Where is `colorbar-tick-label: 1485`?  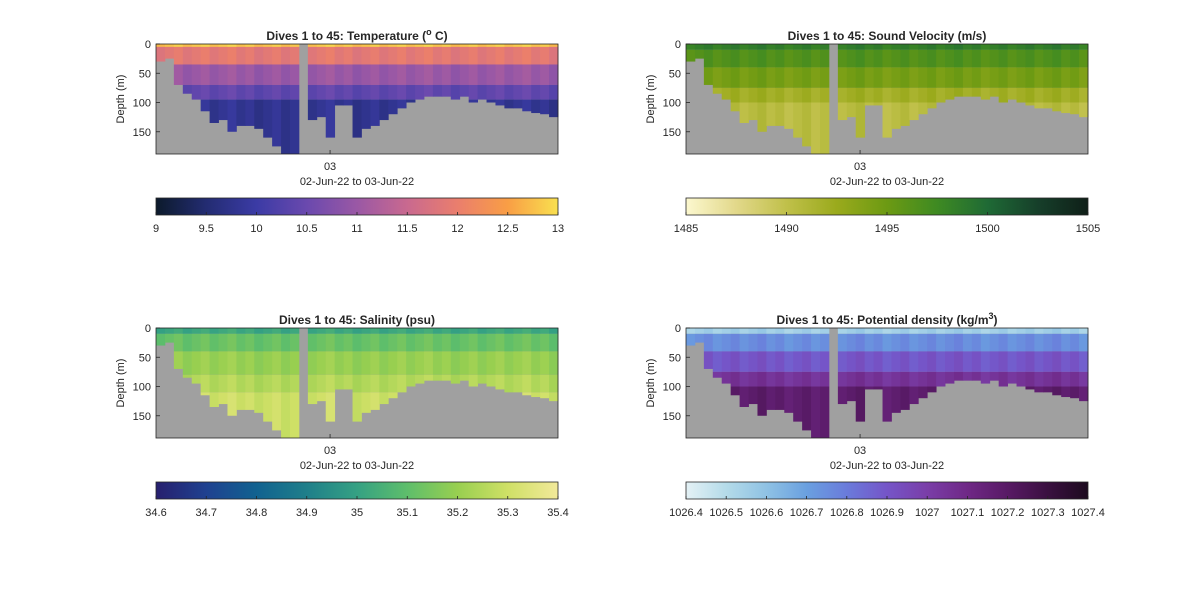 colorbar-tick-label: 1485 is located at coordinates (686, 229).